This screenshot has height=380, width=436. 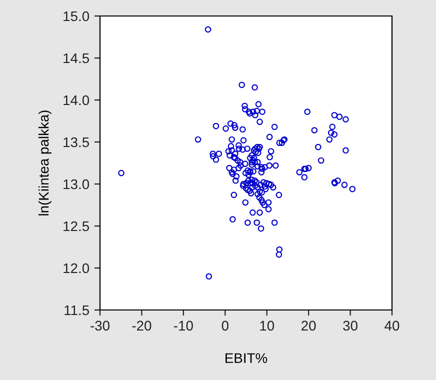 I want to click on x-axis-title: EBIT%, so click(x=247, y=358).